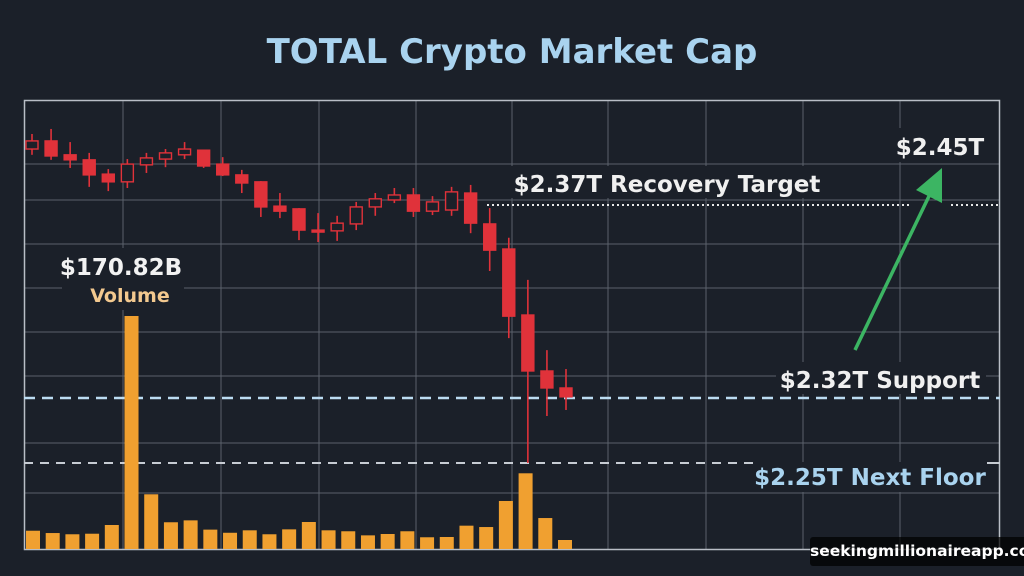  Describe the element at coordinates (667, 185) in the screenshot. I see `recovery-target-label: $2.37T Recovery Target` at that location.